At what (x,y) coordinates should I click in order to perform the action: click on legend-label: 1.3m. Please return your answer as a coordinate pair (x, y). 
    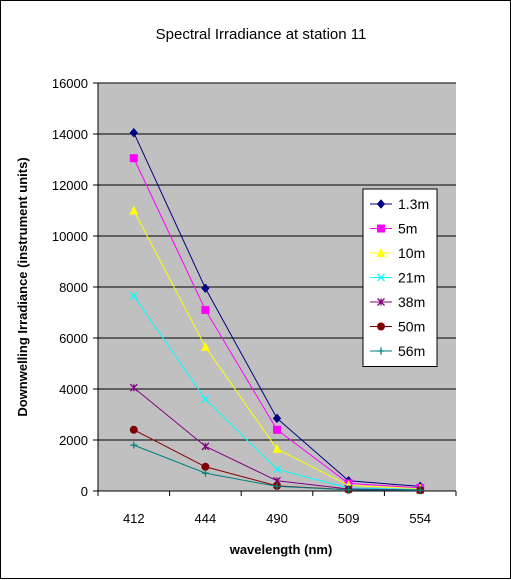
    Looking at the image, I should click on (413, 204).